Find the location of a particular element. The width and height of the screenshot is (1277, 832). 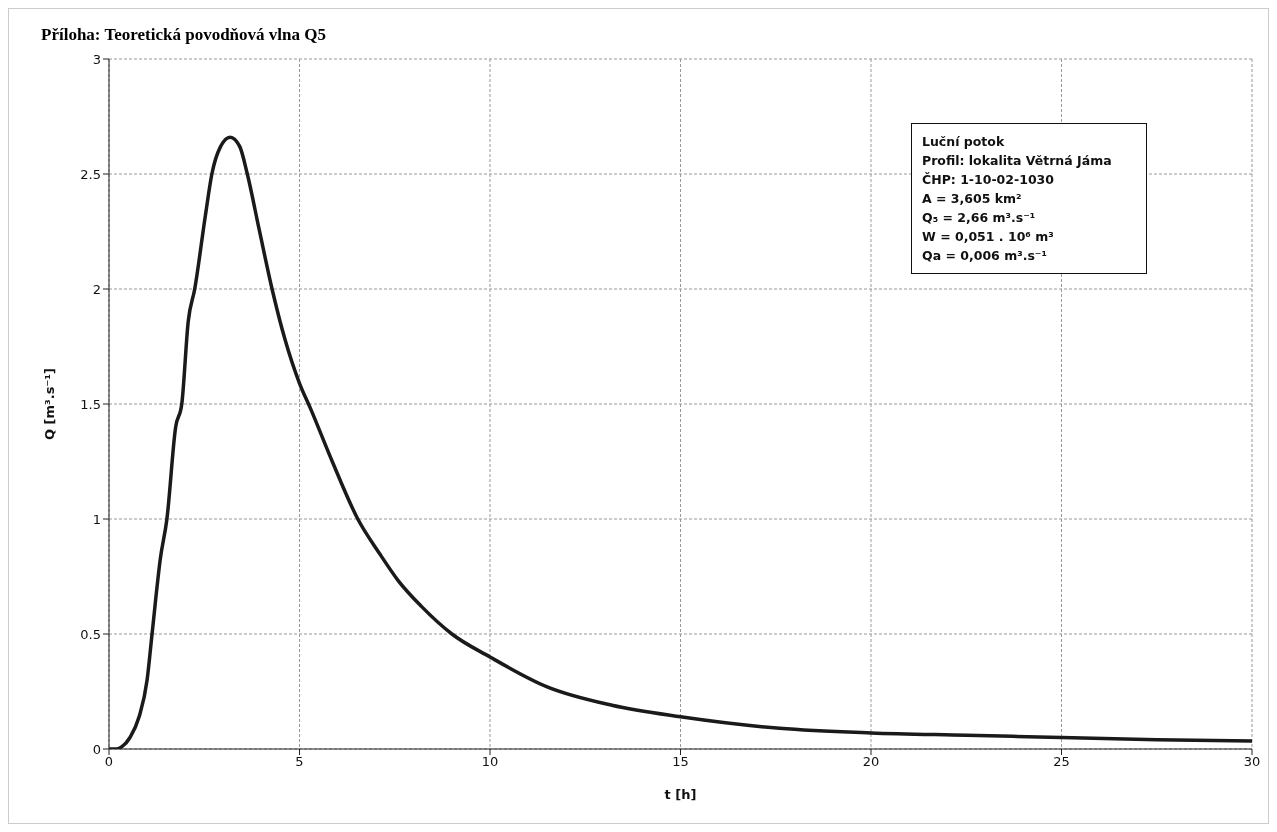

x-tick-label: 30 is located at coordinates (1252, 762).